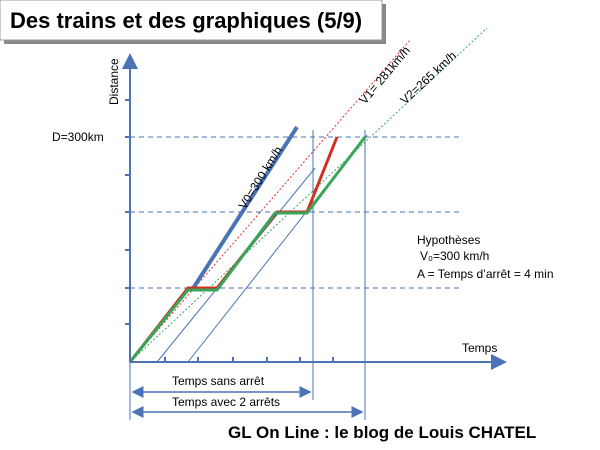 This screenshot has width=600, height=450. What do you see at coordinates (78, 137) in the screenshot?
I see `distance-label: D=300km` at bounding box center [78, 137].